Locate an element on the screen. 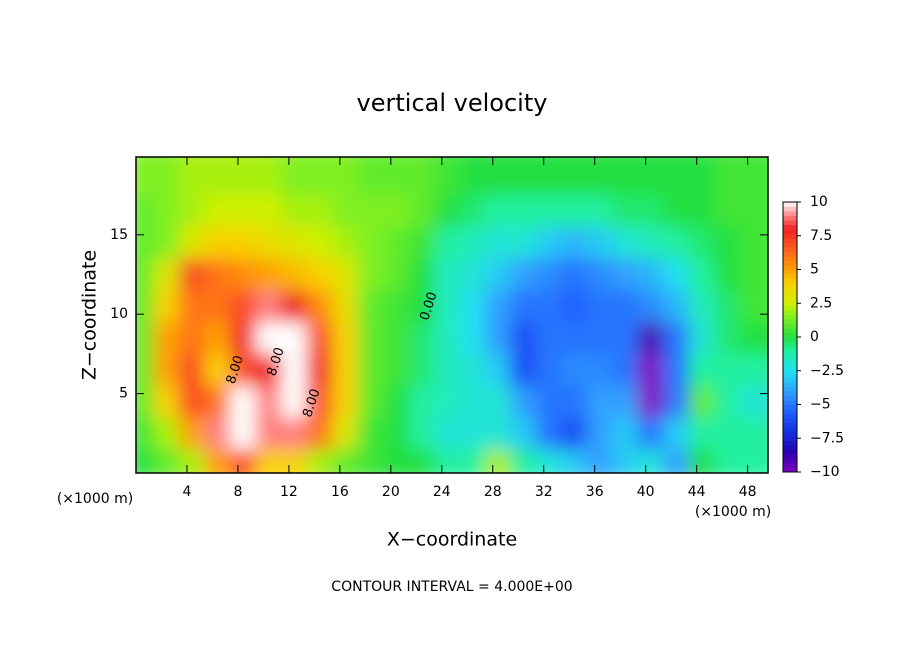 This screenshot has width=904, height=658. field-cell is located at coordinates (753, 176).